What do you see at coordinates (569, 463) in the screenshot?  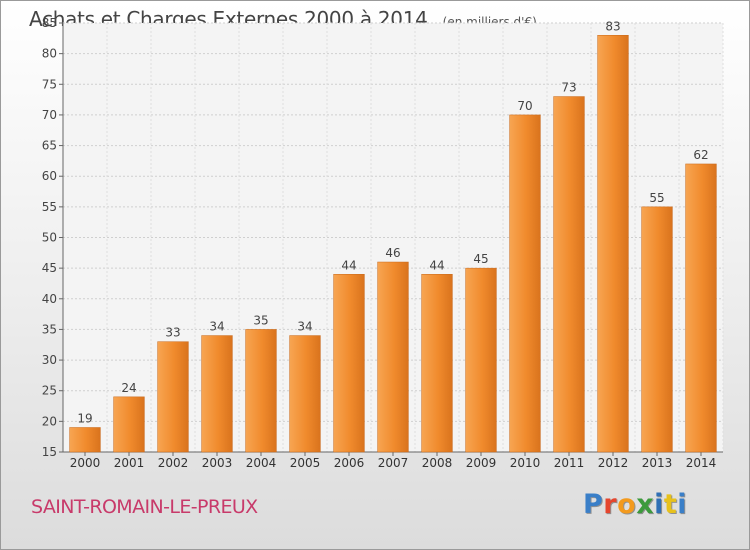 I see `x-tick-label: 2011` at bounding box center [569, 463].